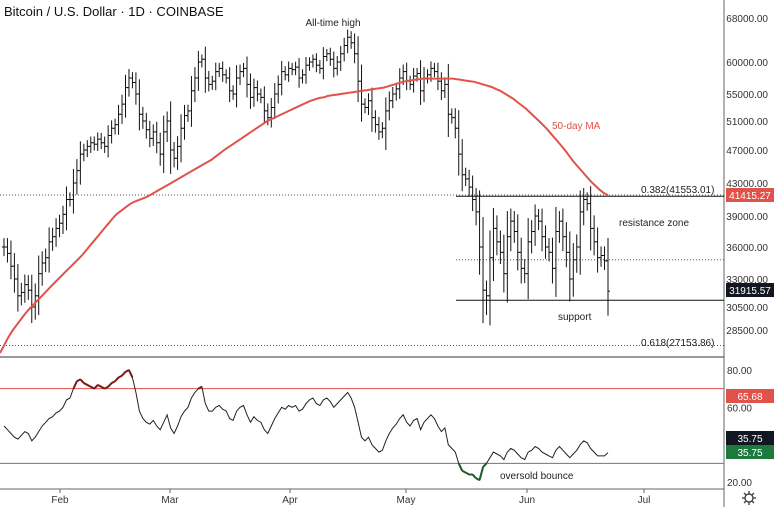  I want to click on annotation-fib382: 0.382(41553.01), so click(677, 190).